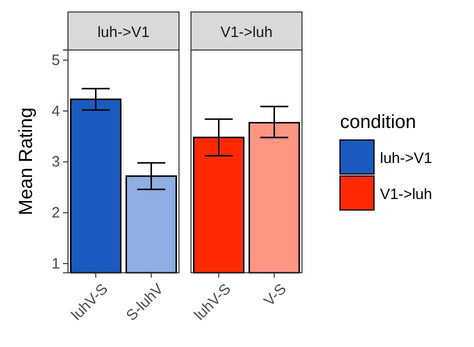 Image resolution: width=474 pixels, height=347 pixels. Describe the element at coordinates (56, 162) in the screenshot. I see `y-tick-label: 3` at that location.